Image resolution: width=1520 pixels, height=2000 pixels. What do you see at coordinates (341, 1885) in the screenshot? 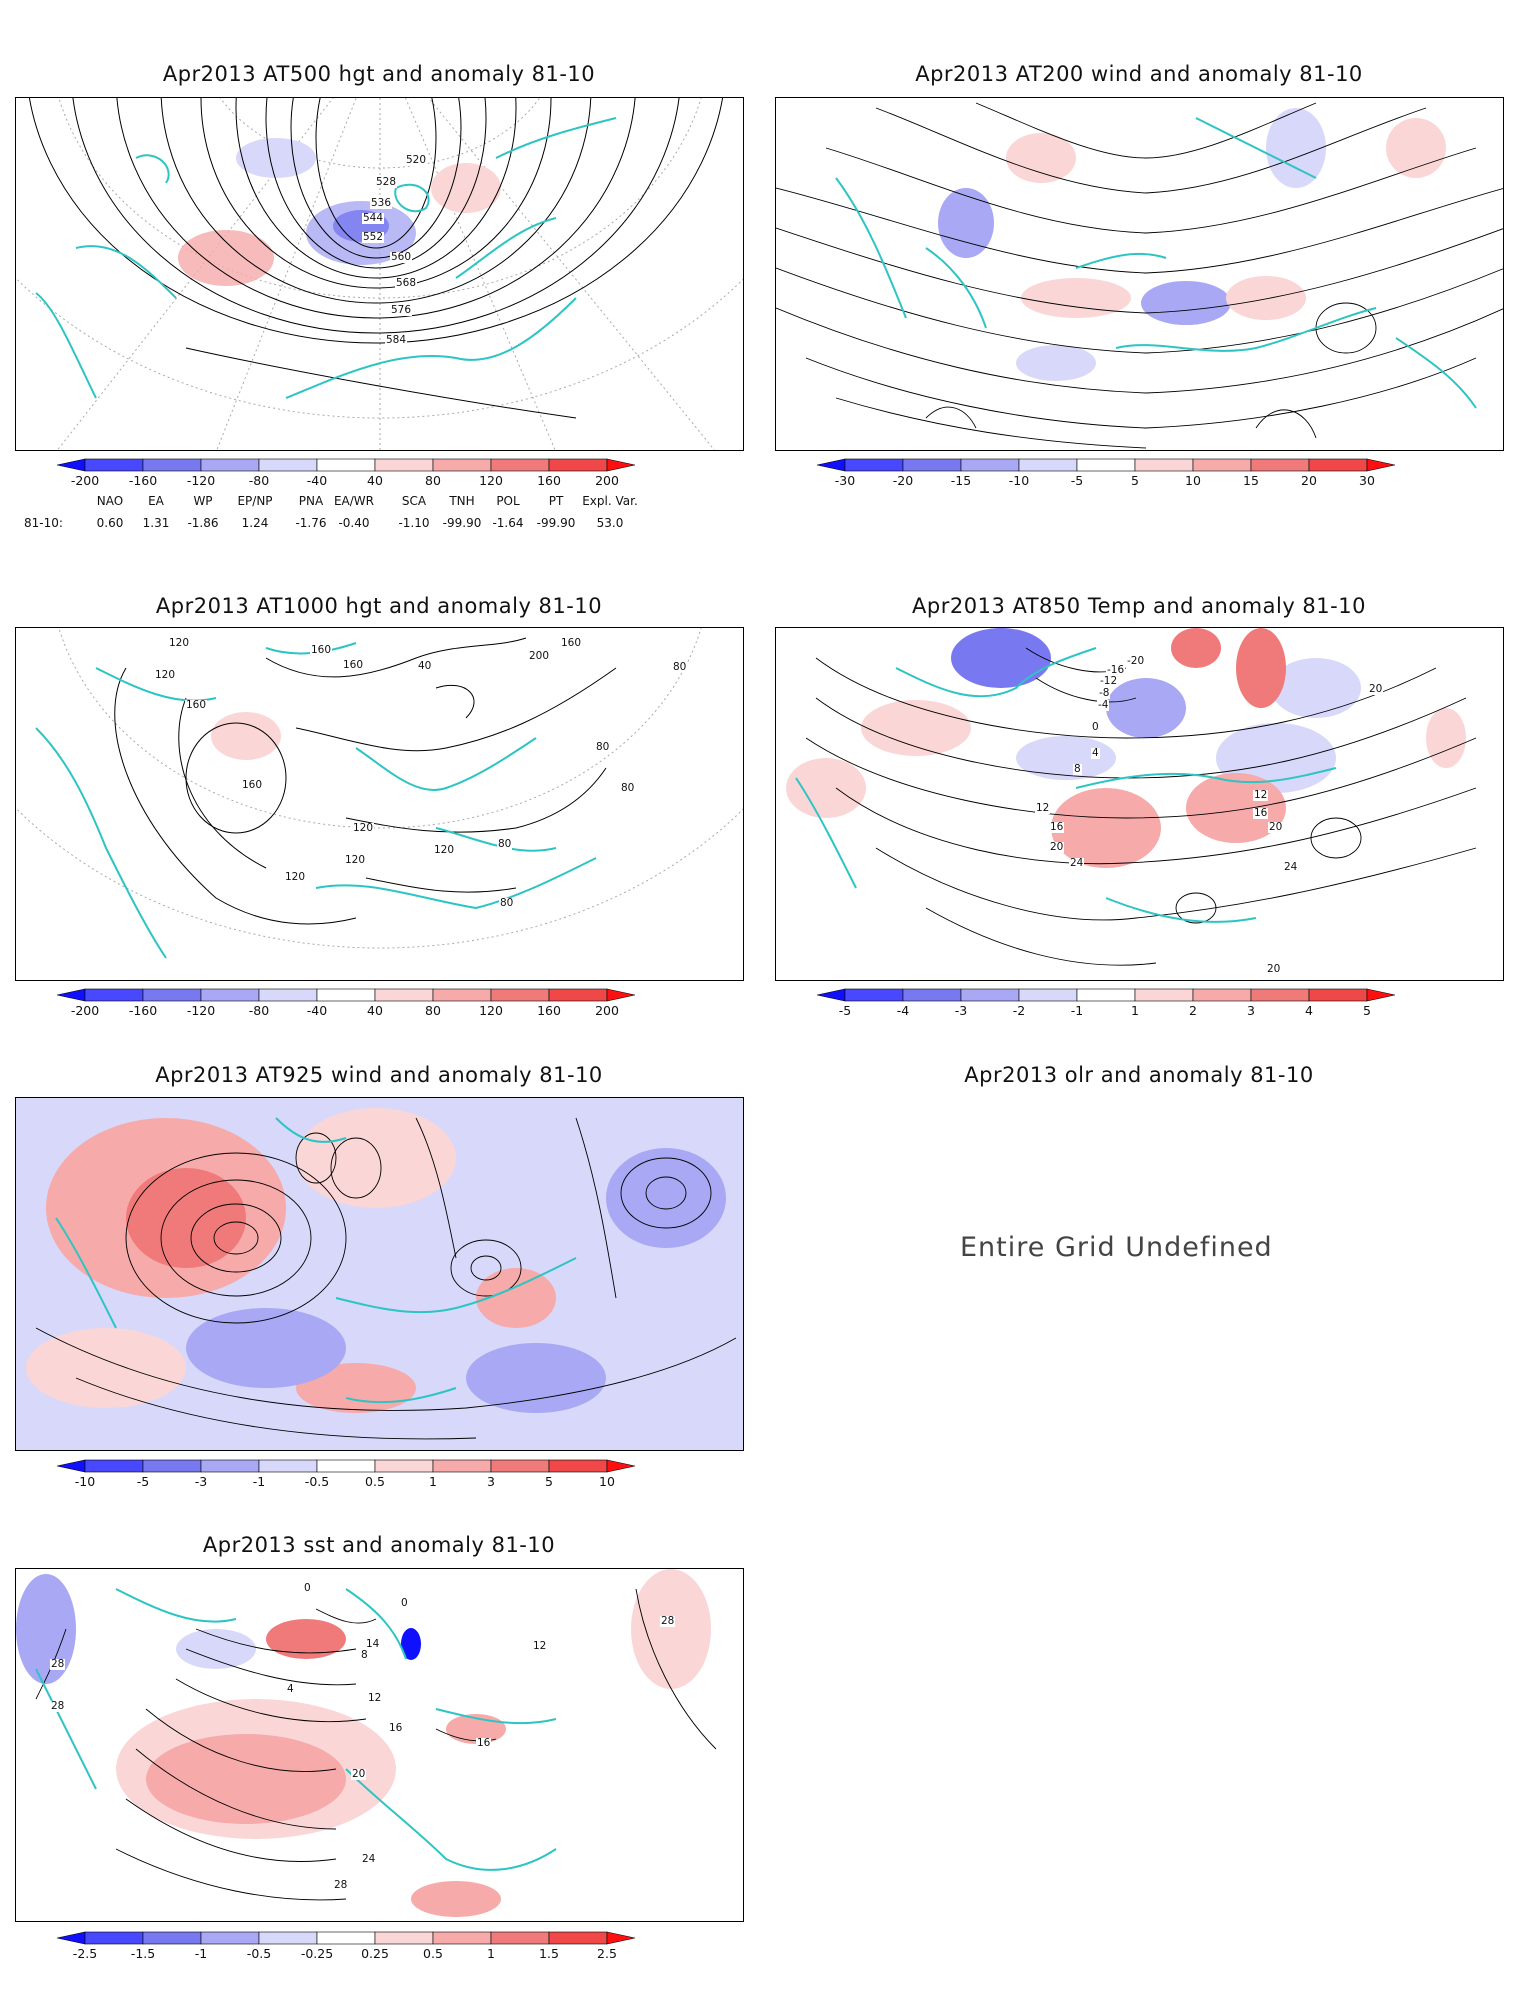
I see `contour-label: 28` at bounding box center [341, 1885].